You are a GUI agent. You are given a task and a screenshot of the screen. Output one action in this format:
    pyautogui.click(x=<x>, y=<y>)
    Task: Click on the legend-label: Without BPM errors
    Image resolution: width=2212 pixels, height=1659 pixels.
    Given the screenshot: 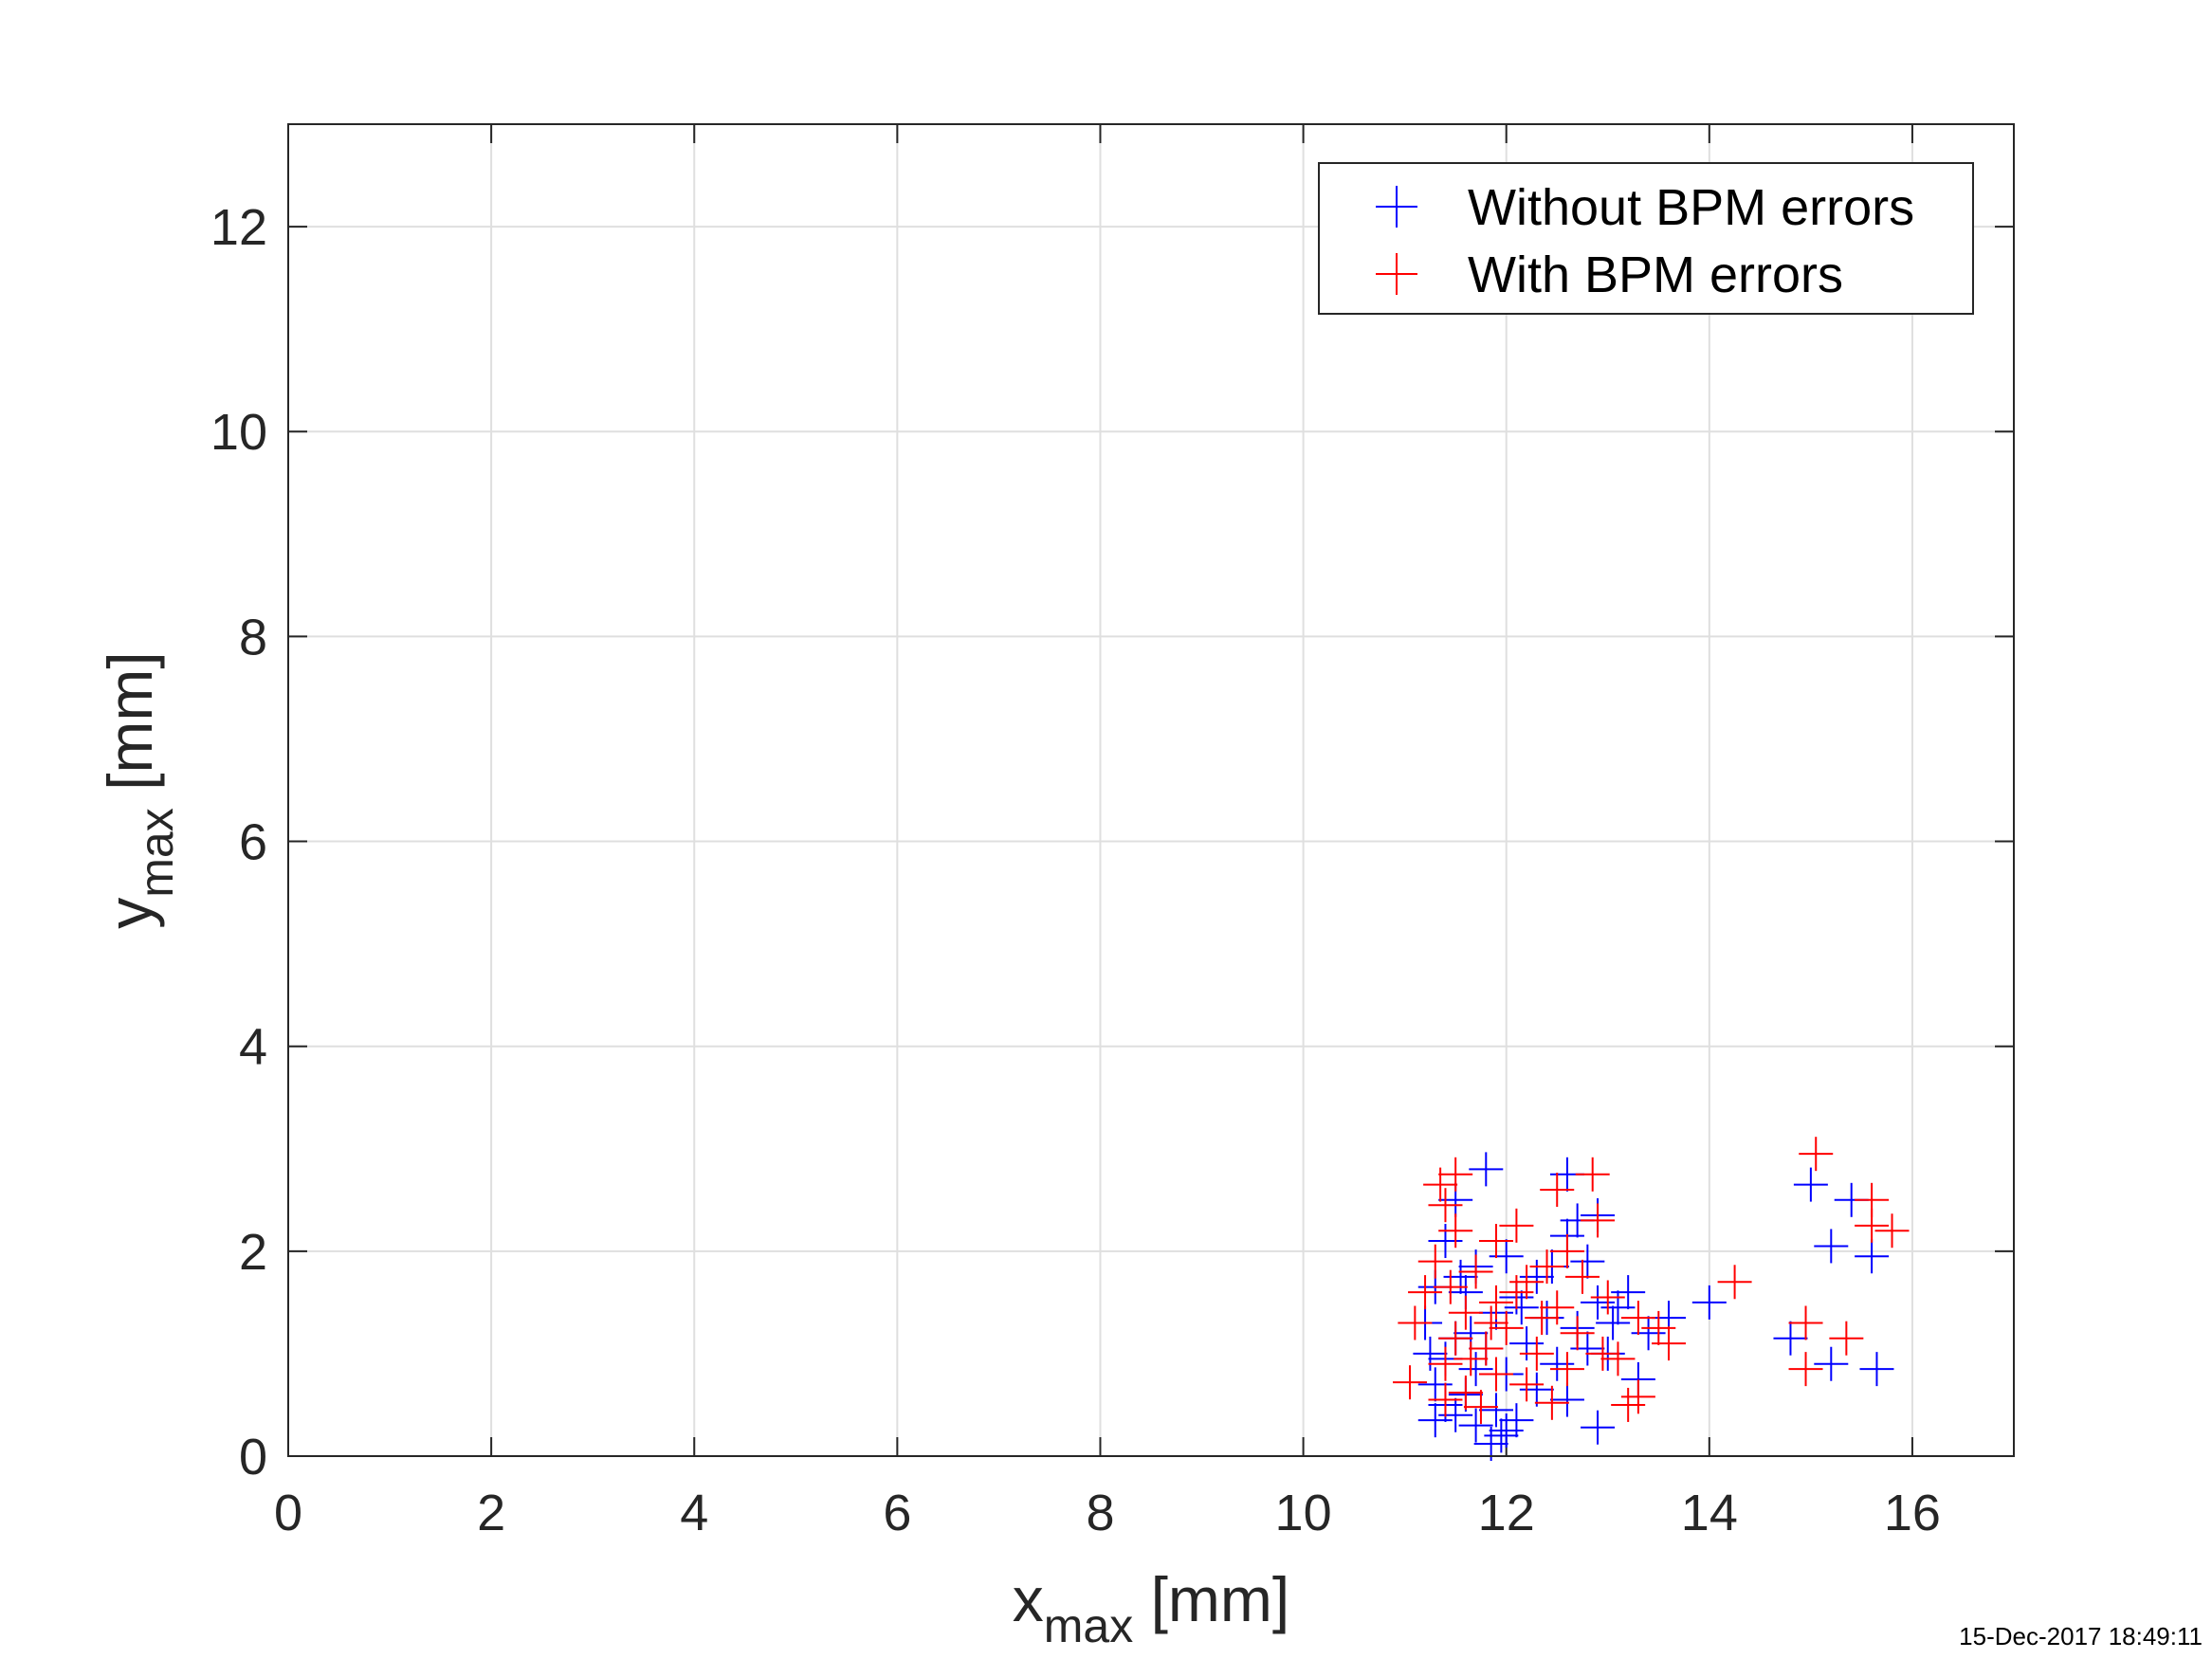 What is the action you would take?
    pyautogui.click(x=1691, y=207)
    